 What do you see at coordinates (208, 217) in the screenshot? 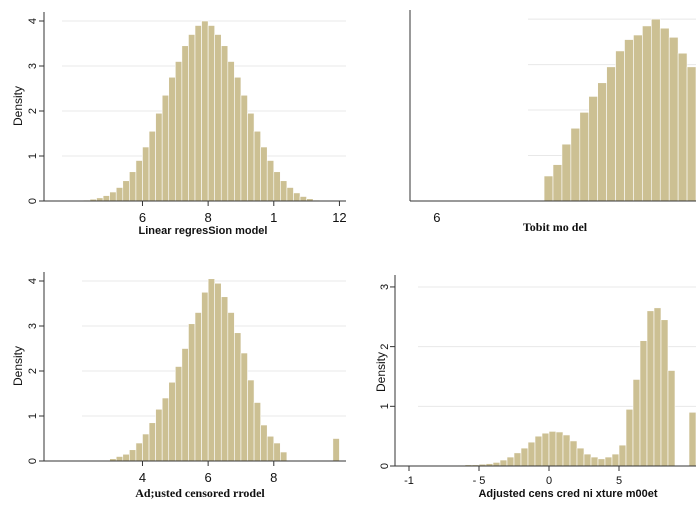
I see `x-tick-label: 8` at bounding box center [208, 217].